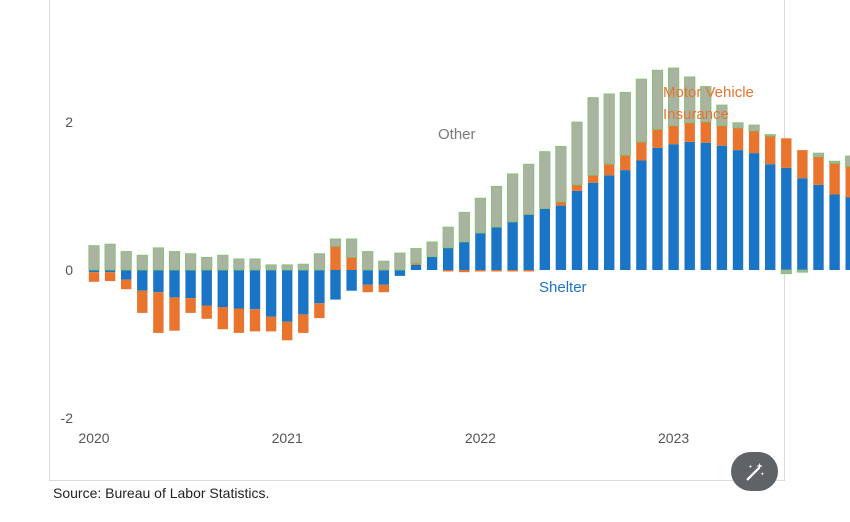  Describe the element at coordinates (69, 270) in the screenshot. I see `y-tick-label: 0` at that location.